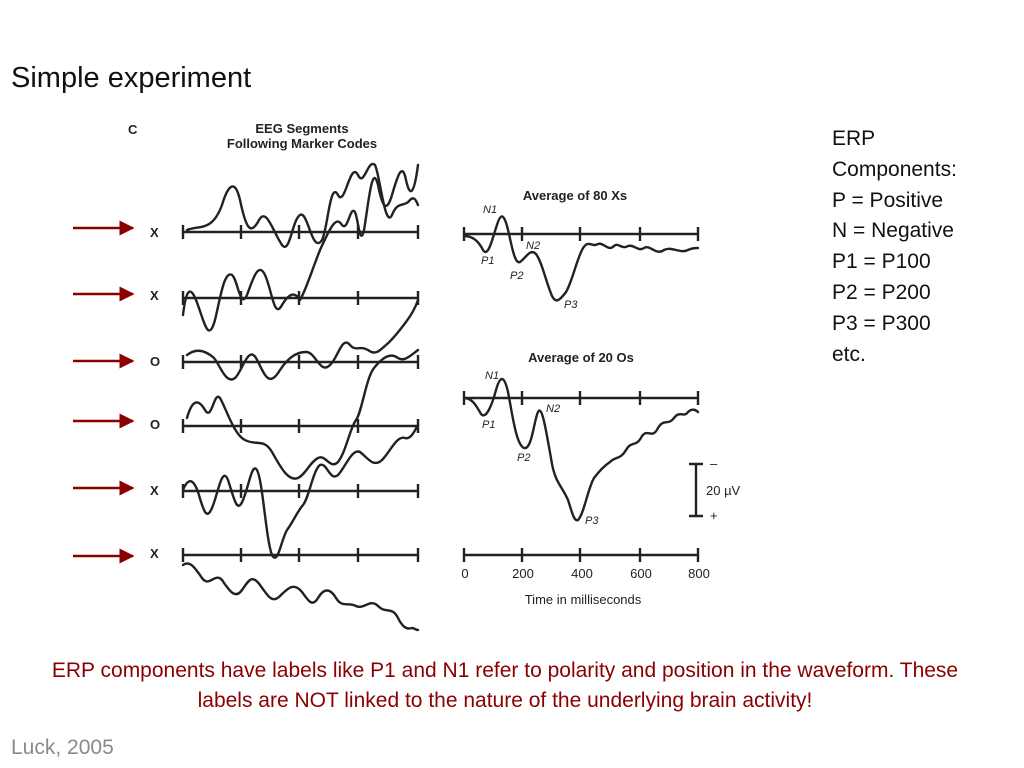 The width and height of the screenshot is (1024, 768). What do you see at coordinates (581, 234) in the screenshot?
I see `average-x-baseline` at bounding box center [581, 234].